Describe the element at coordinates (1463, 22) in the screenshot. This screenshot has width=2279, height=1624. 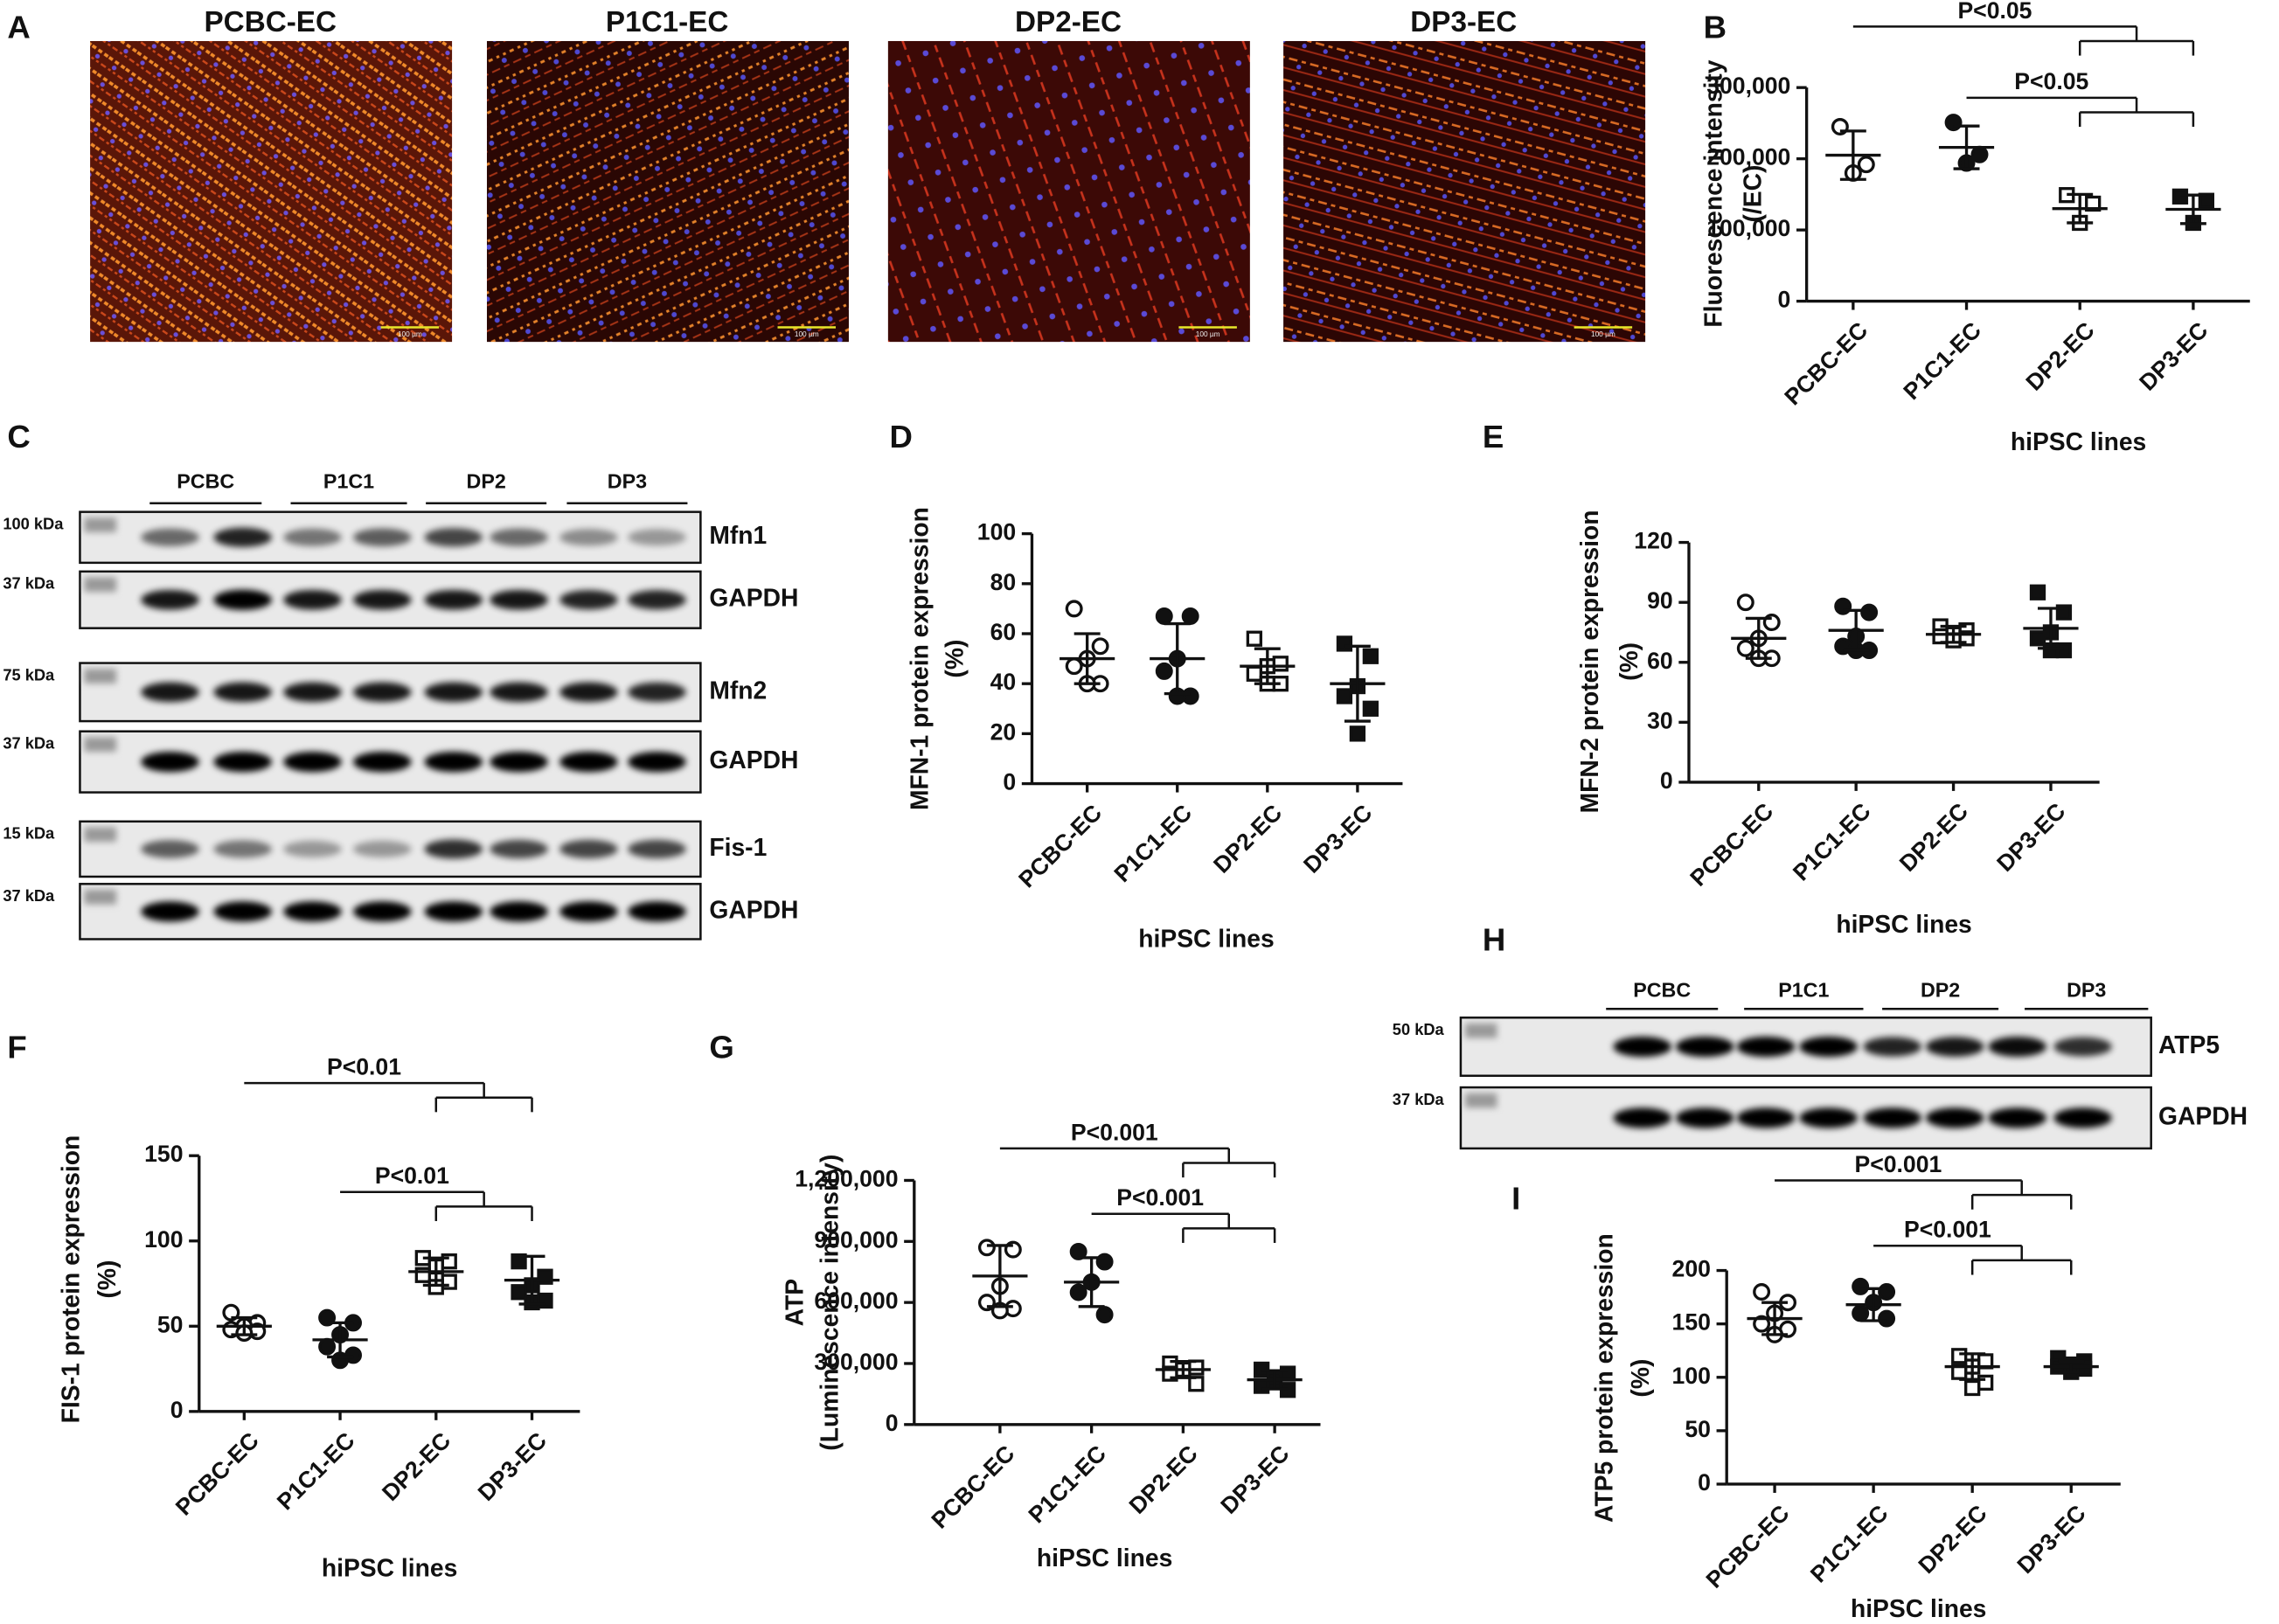
I see `image-title: DP3-EC` at that location.